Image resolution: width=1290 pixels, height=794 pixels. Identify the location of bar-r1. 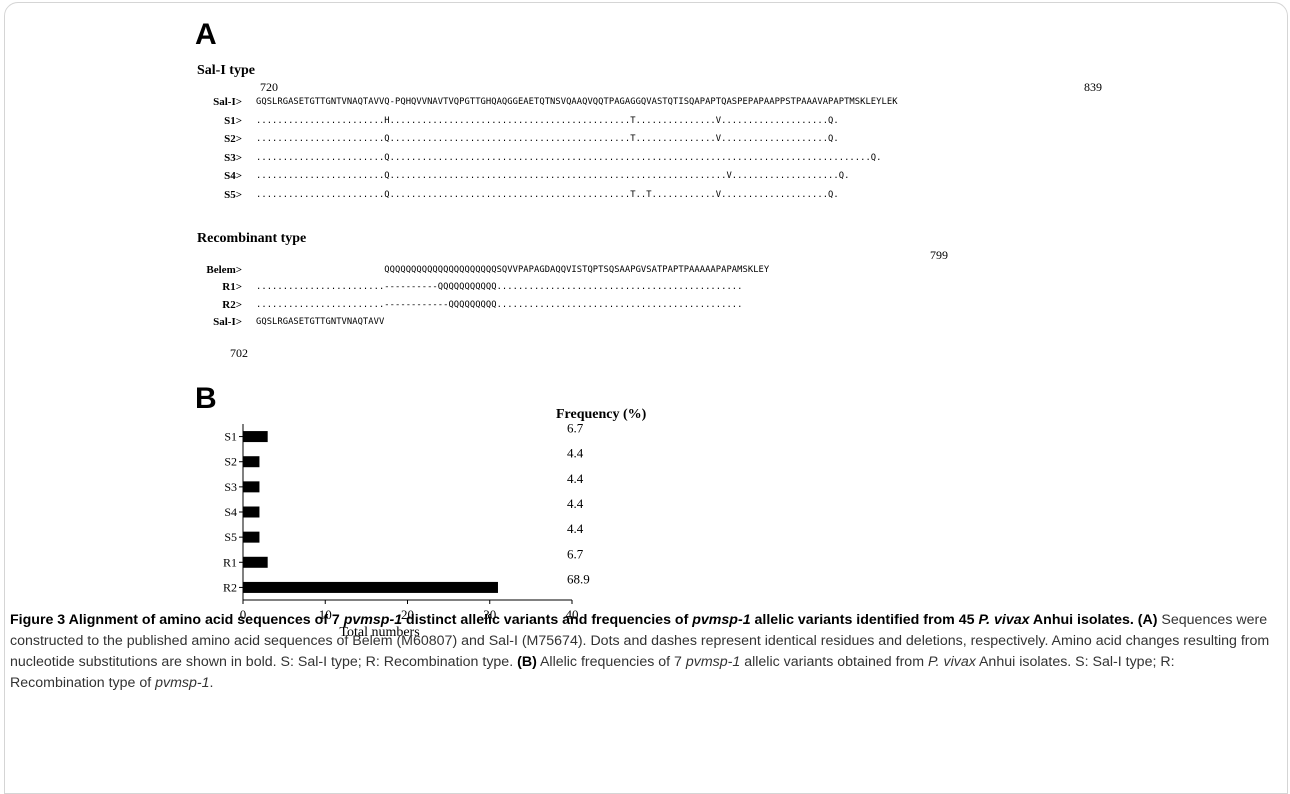
(255, 562).